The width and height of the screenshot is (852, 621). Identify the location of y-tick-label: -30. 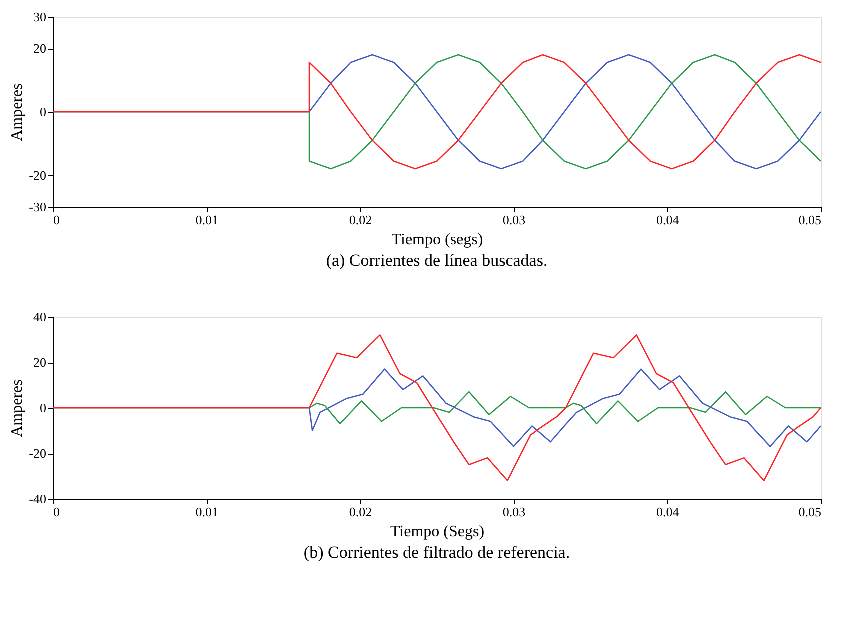
(37, 207).